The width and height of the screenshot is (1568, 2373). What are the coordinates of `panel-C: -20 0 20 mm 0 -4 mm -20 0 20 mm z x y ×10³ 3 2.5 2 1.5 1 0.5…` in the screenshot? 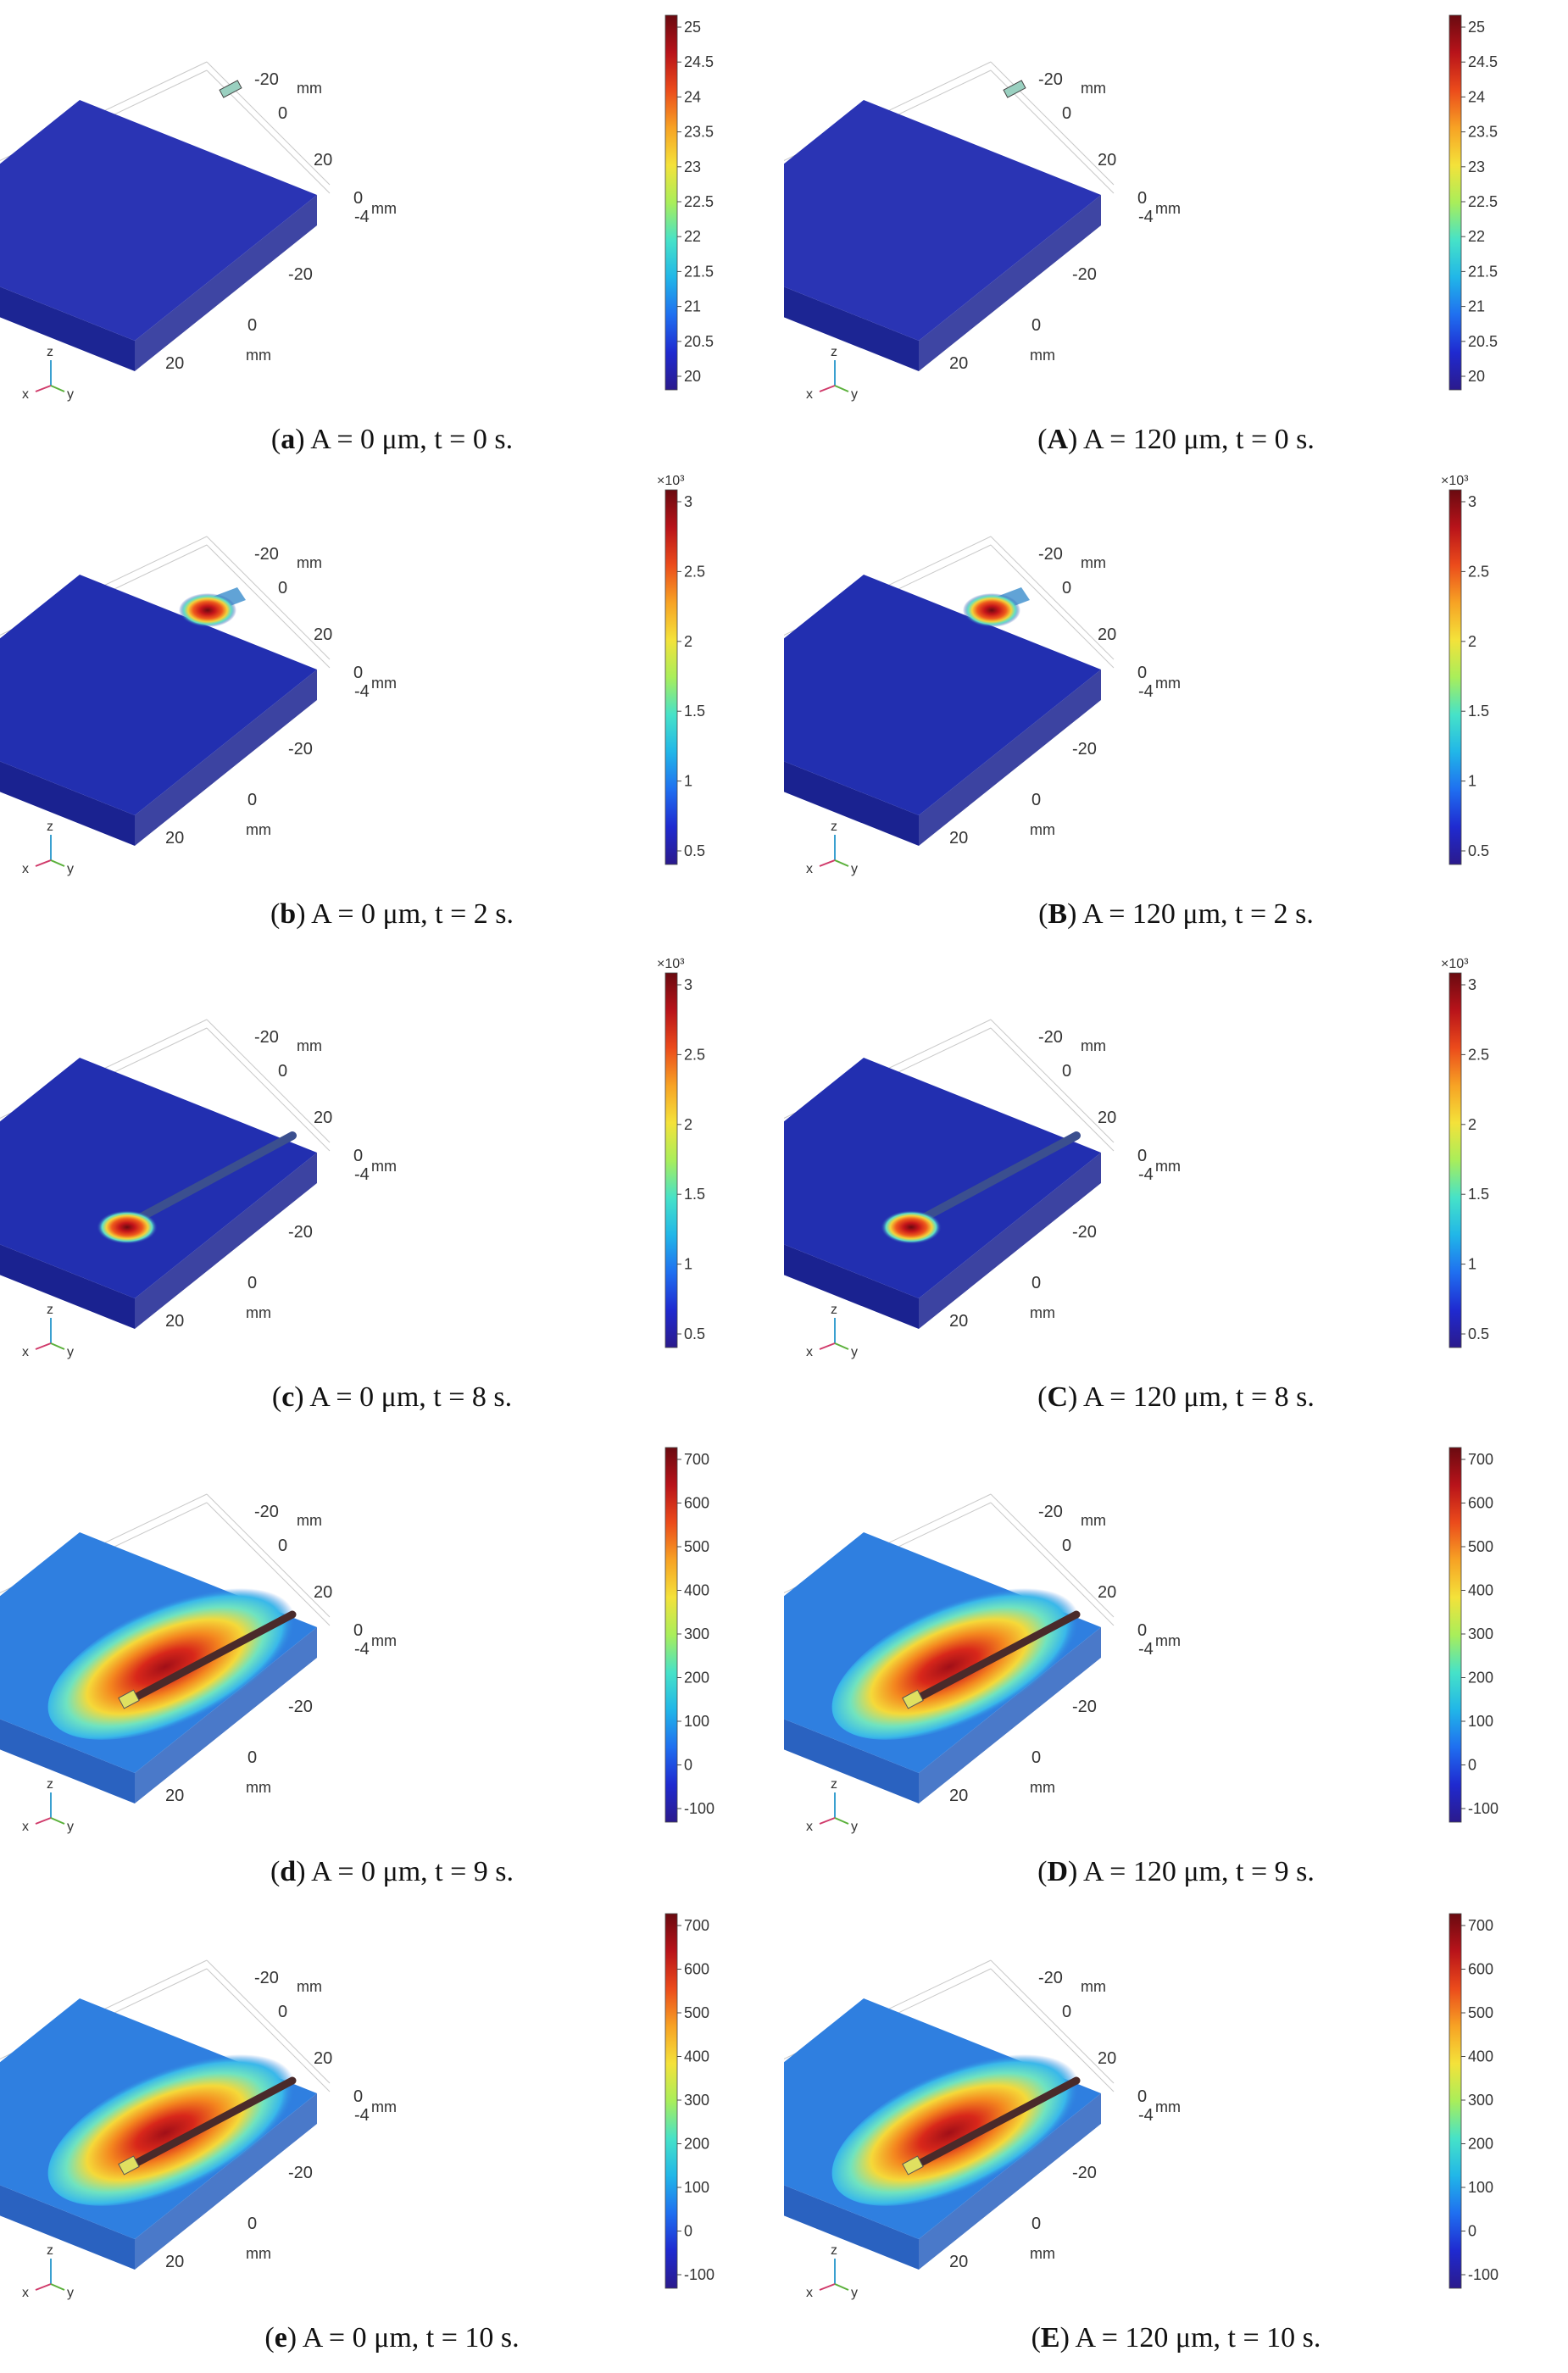 It's located at (1176, 1195).